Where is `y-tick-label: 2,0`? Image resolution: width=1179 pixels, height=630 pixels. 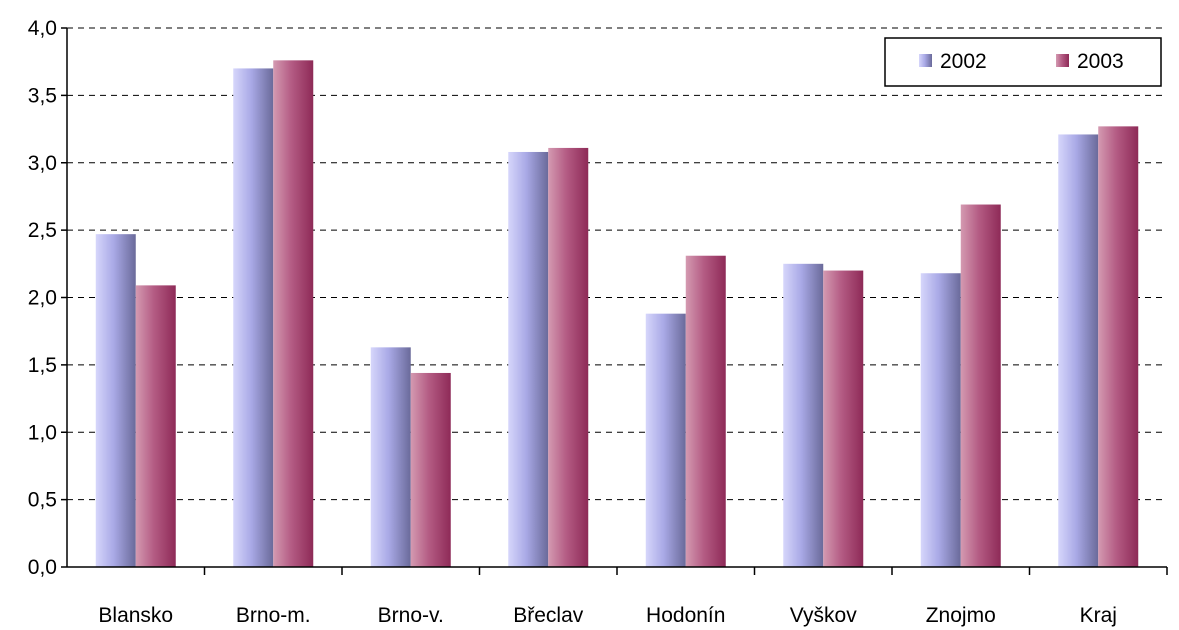
y-tick-label: 2,0 is located at coordinates (42, 298).